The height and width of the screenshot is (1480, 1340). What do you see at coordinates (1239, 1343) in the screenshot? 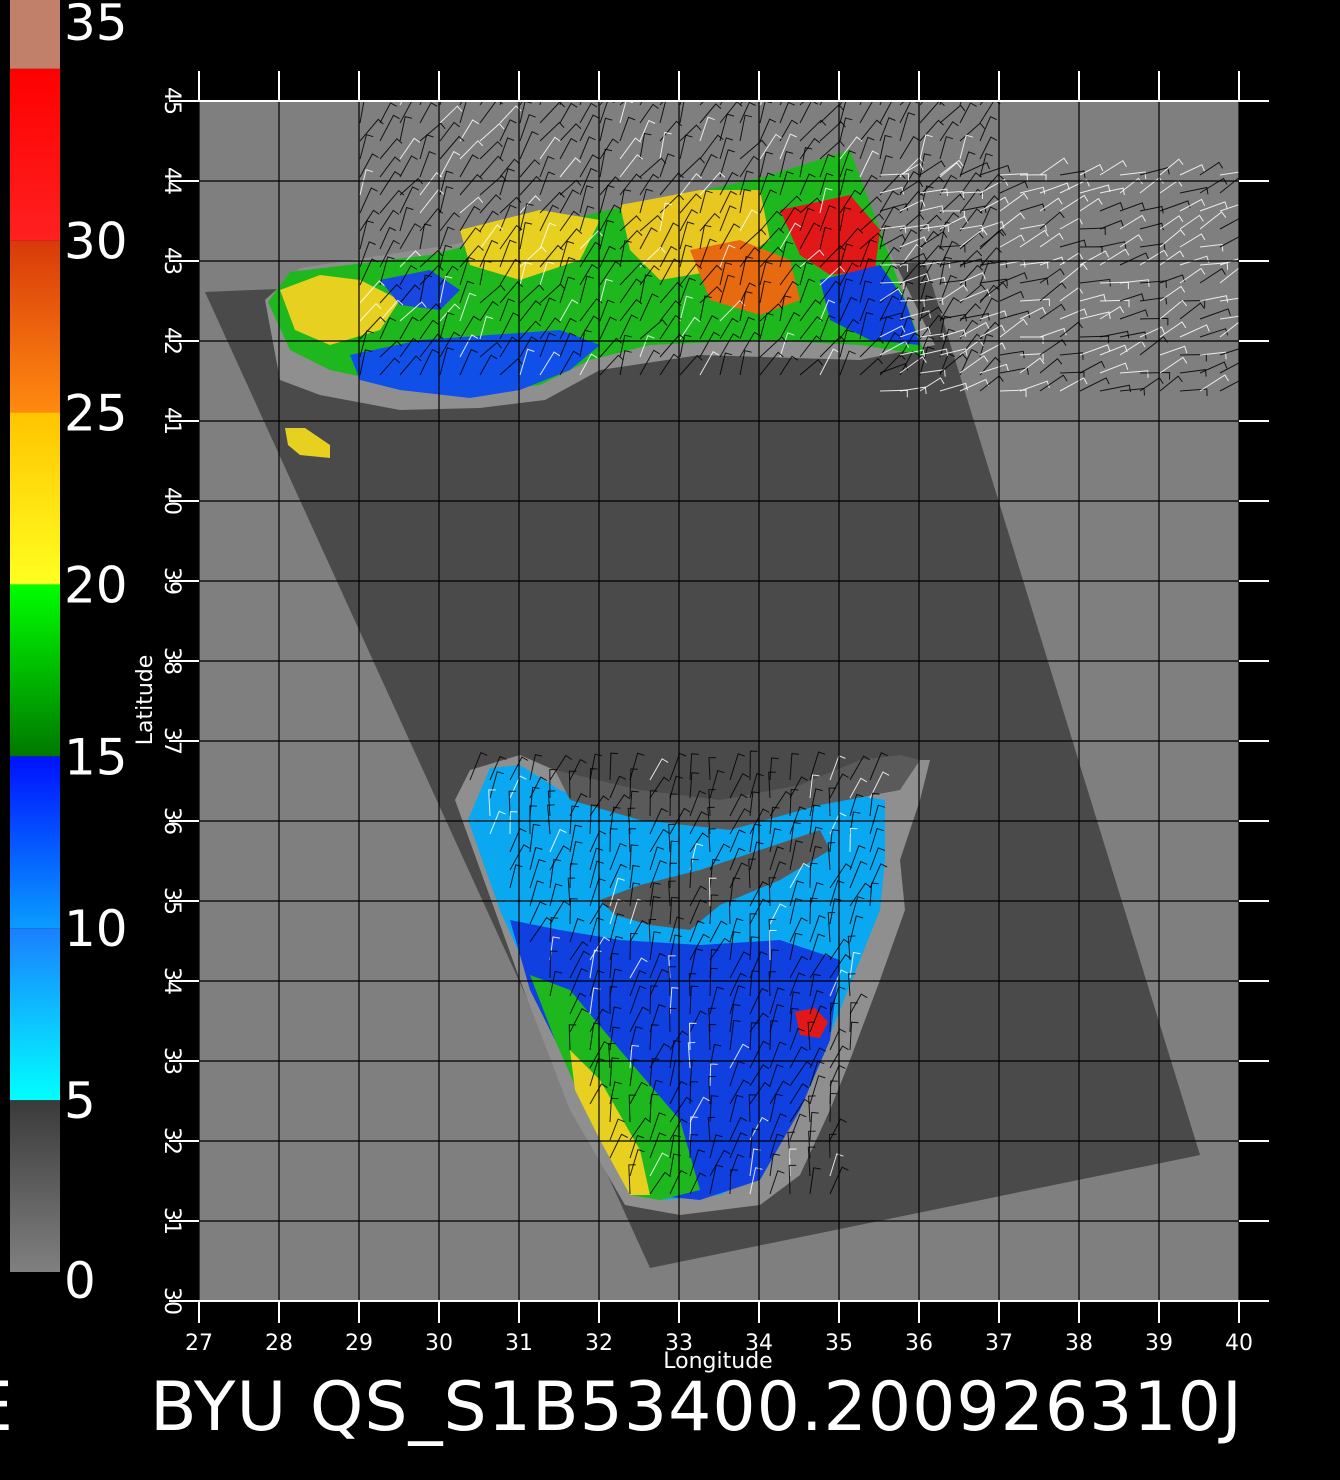
I see `x-tick-label: 40` at bounding box center [1239, 1343].